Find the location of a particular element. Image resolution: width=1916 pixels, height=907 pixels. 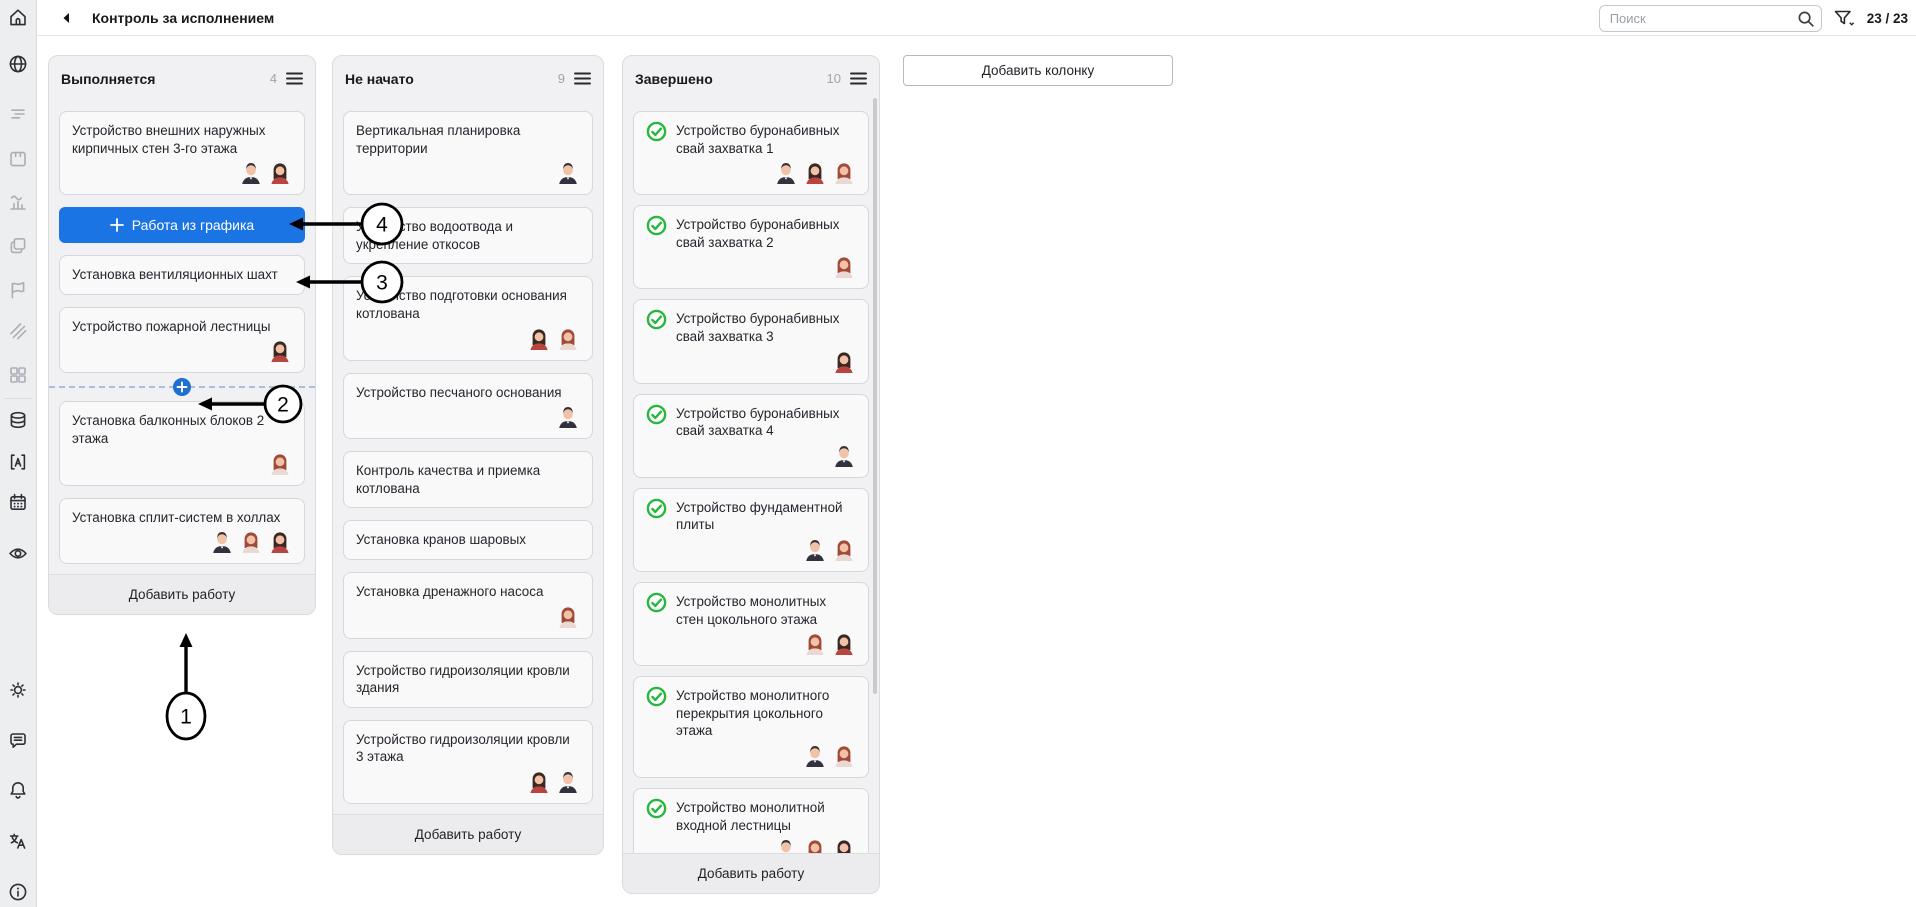

kanban-card: Установка сплит-систем в холлах is located at coordinates (182, 531).